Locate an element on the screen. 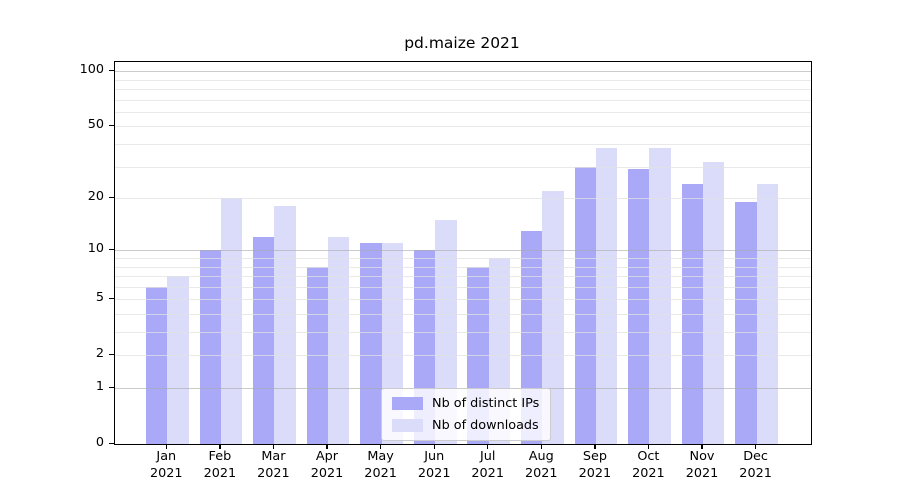 This screenshot has width=900, height=500. bar-downloads-oct is located at coordinates (660, 296).